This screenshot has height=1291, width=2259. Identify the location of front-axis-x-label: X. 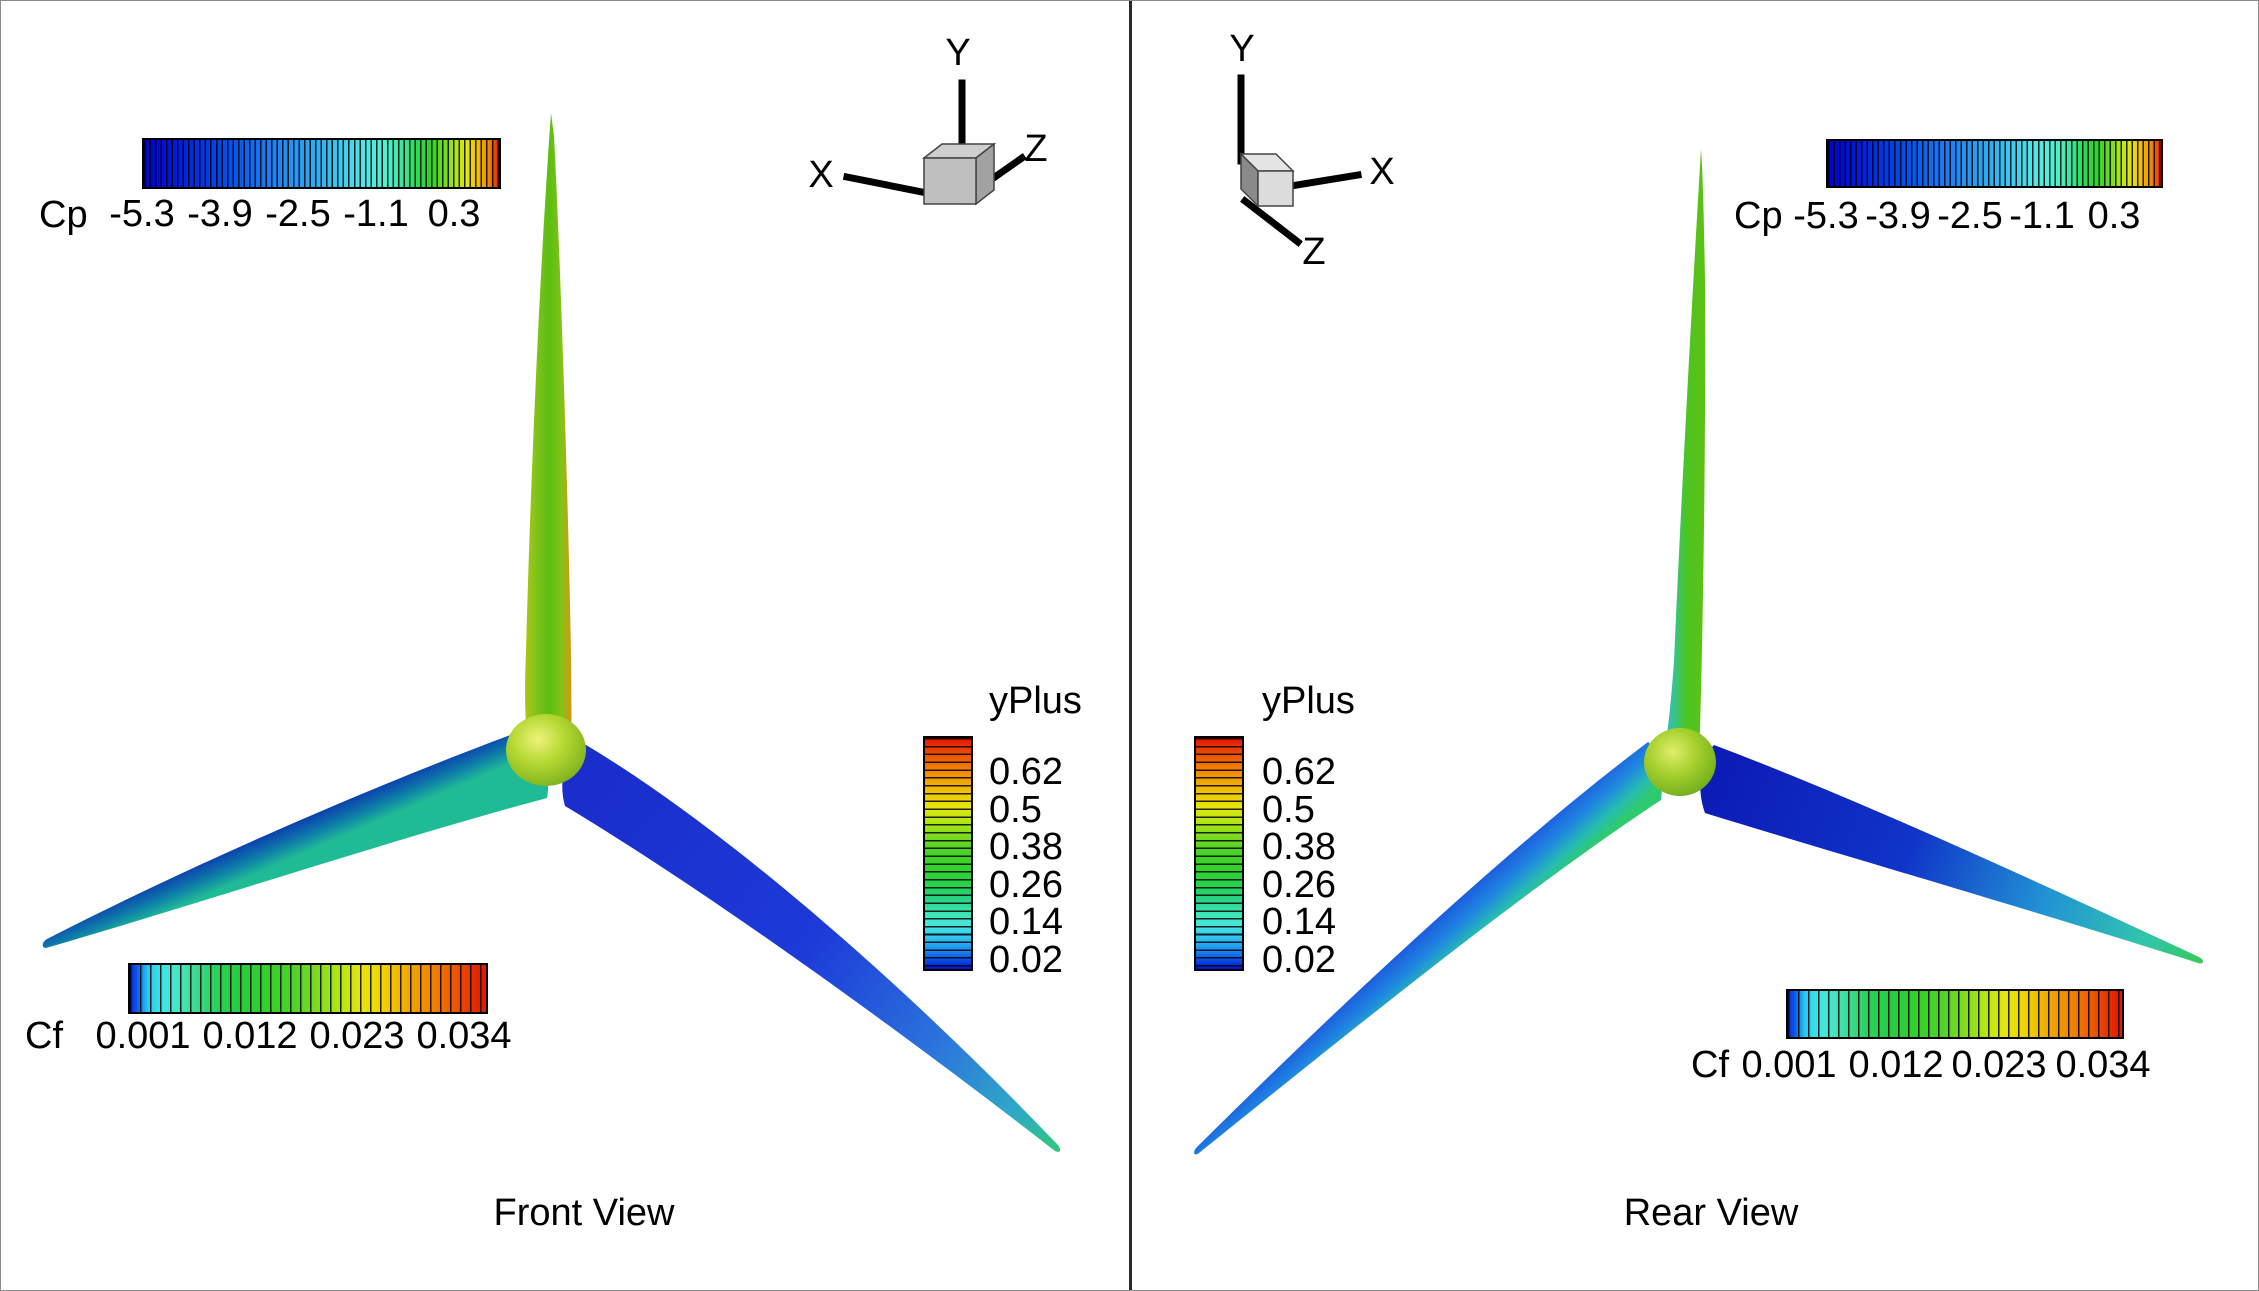
(820, 175).